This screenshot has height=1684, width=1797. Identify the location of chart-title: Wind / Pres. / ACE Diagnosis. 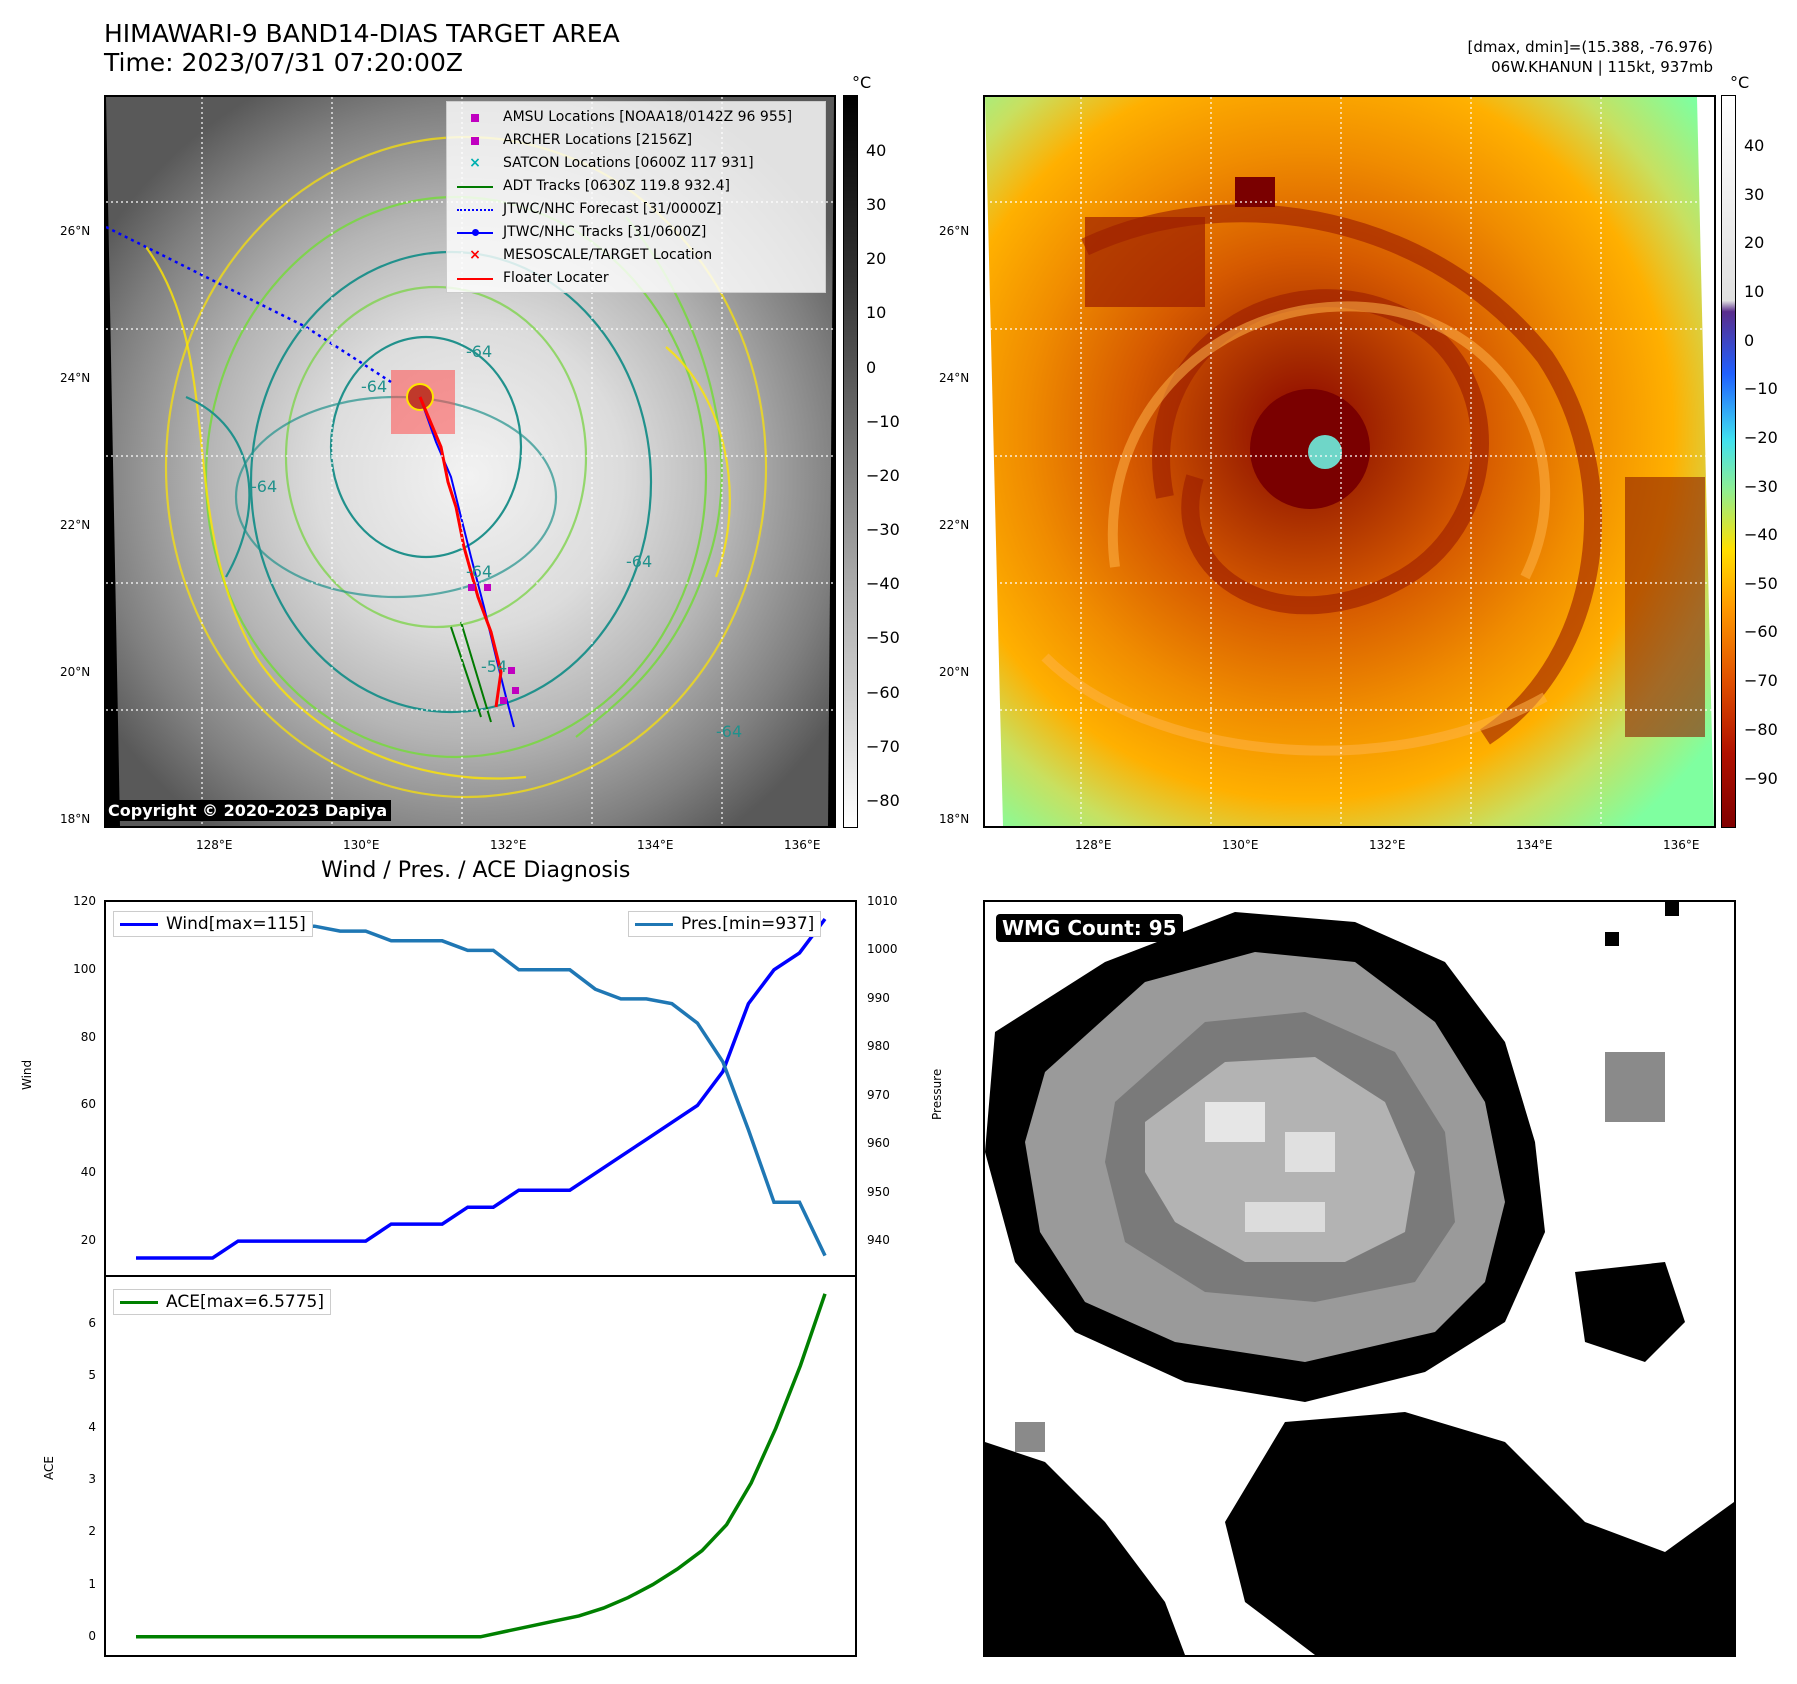
(476, 870).